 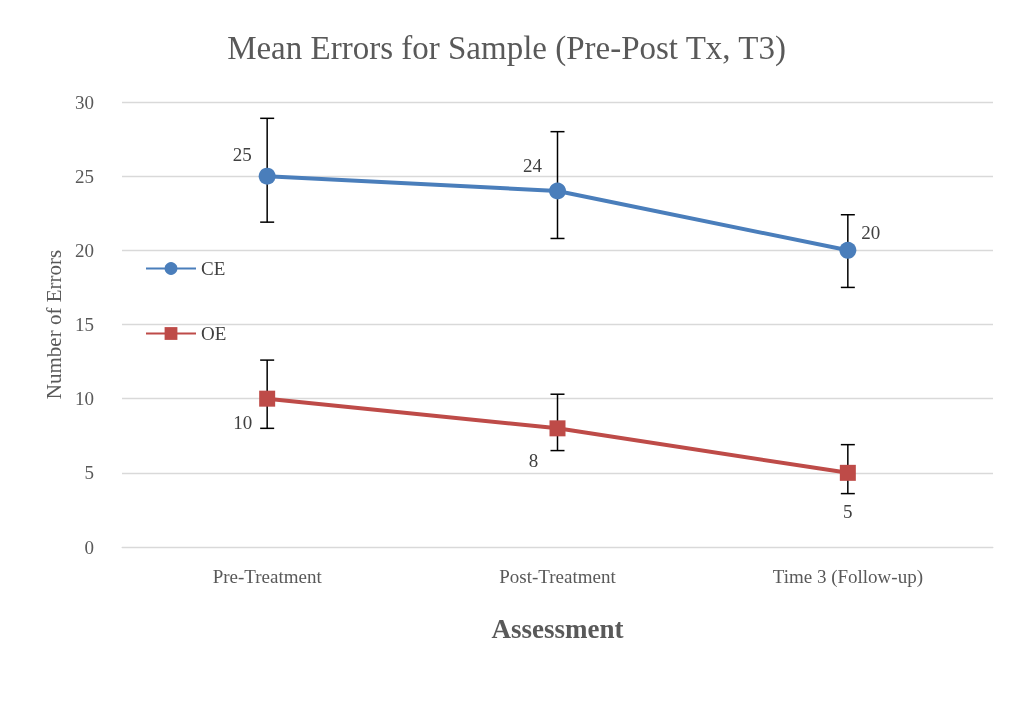 What do you see at coordinates (89, 473) in the screenshot?
I see `y-tick-label: 5` at bounding box center [89, 473].